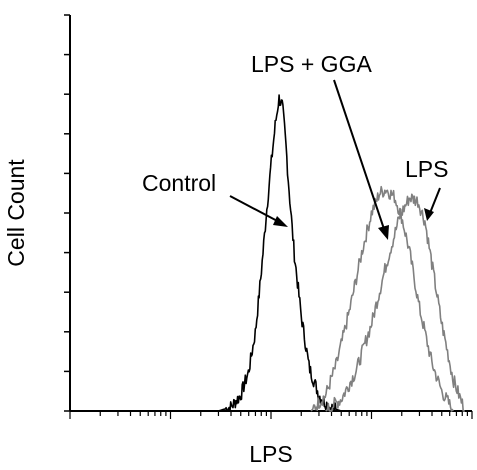 This screenshot has width=477, height=470. I want to click on lps-gga-arrowhead, so click(383, 232).